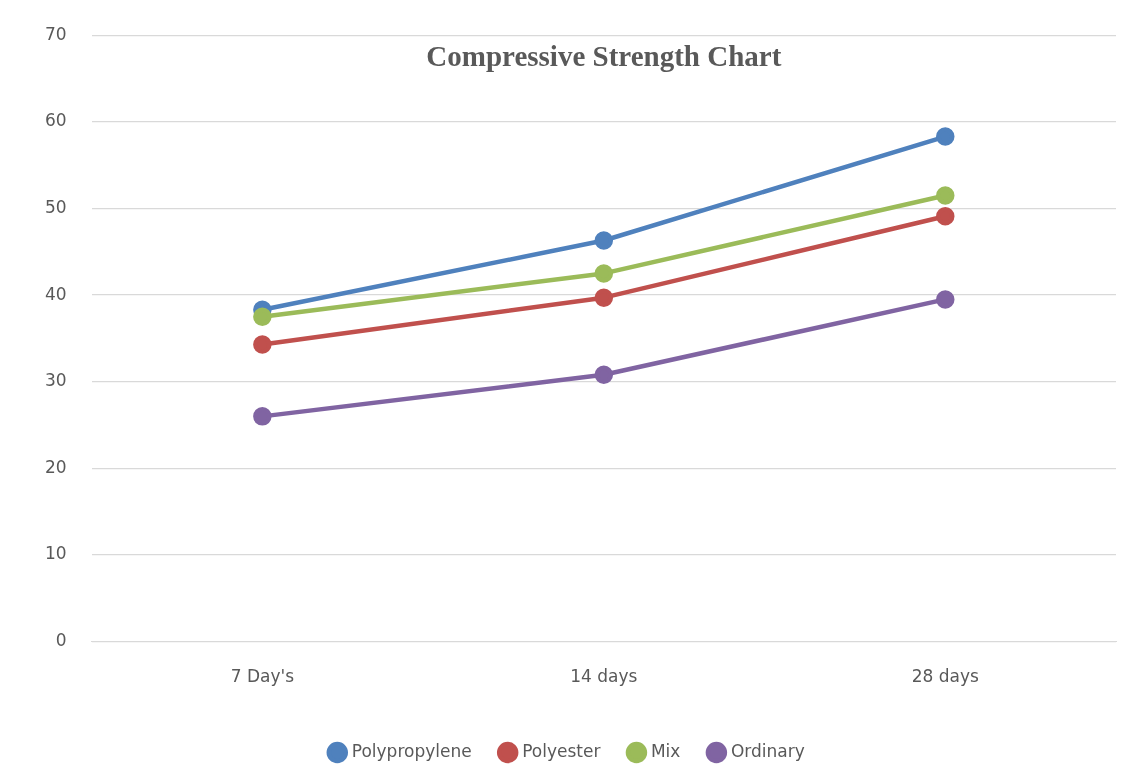 This screenshot has width=1136, height=781. I want to click on y-tick-label: 60, so click(55, 120).